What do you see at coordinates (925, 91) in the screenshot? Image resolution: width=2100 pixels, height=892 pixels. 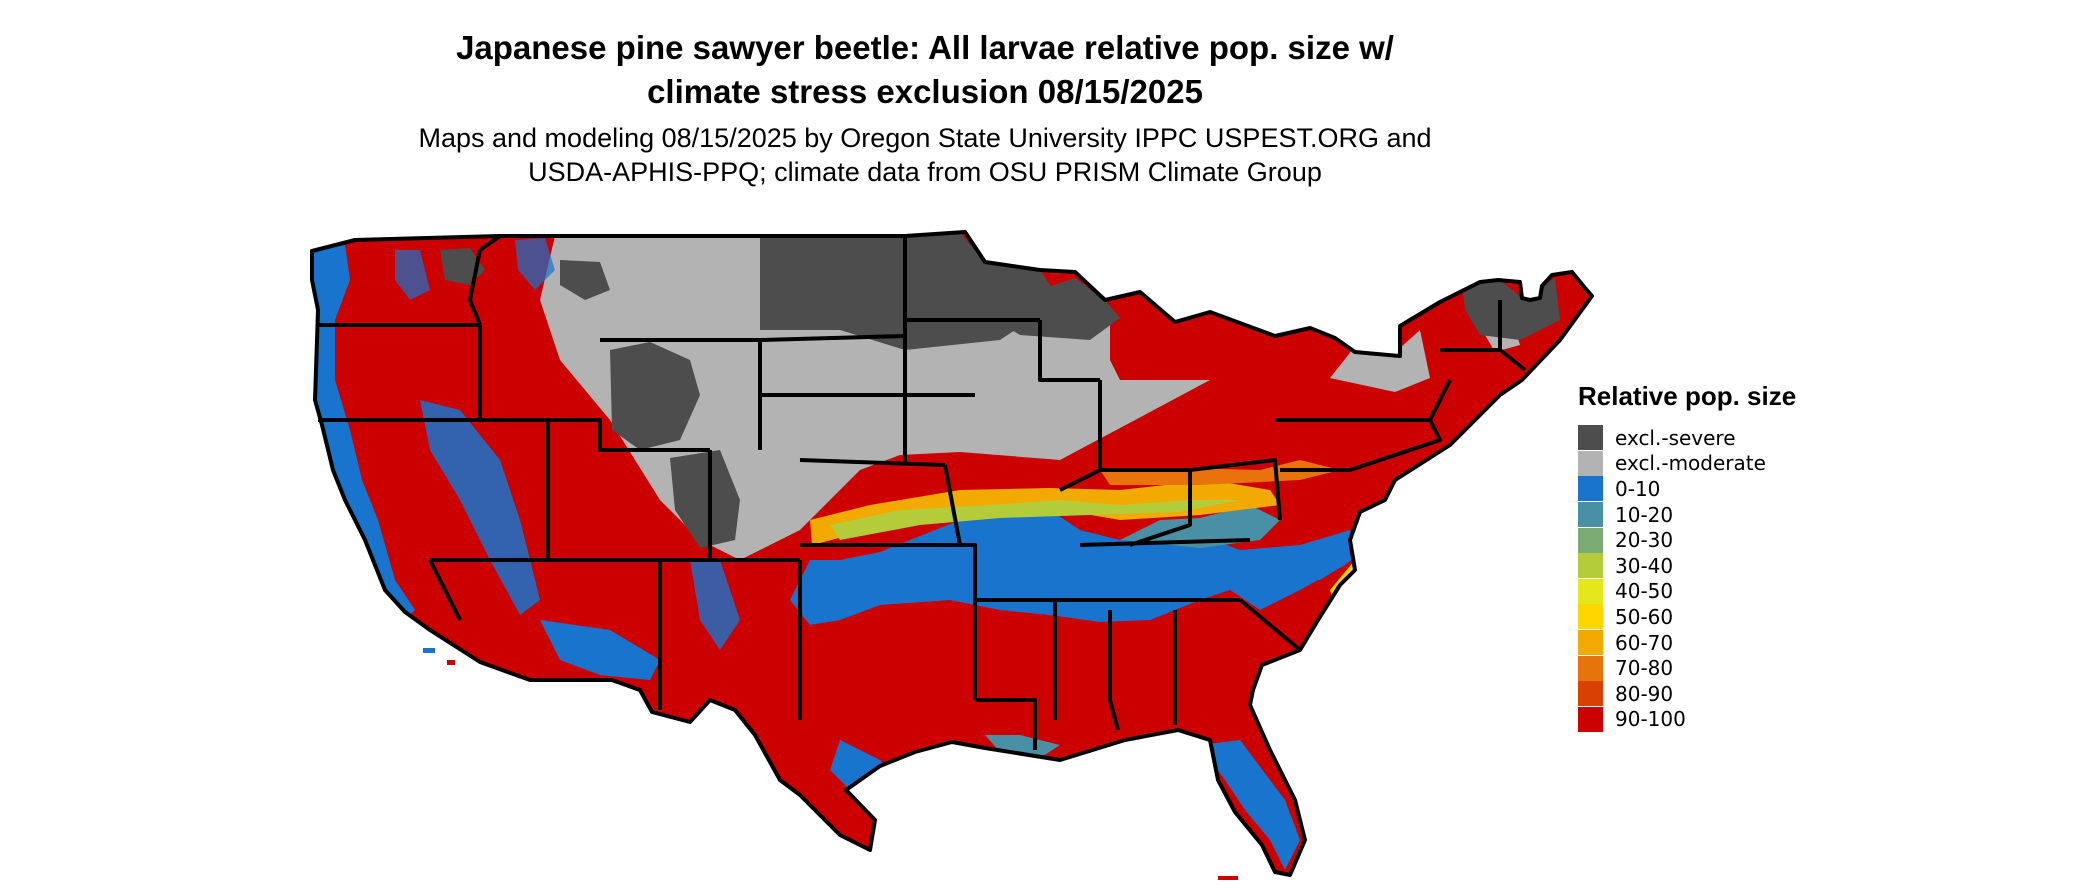 I see `map-title-line-2: climate stress exclusion 08/15/2025` at bounding box center [925, 91].